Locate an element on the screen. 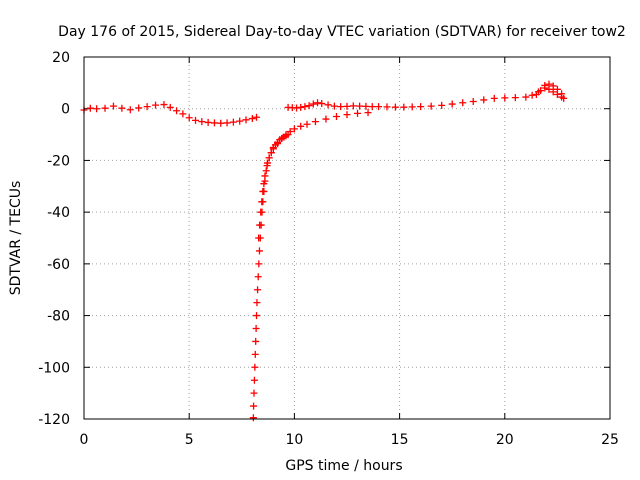 The width and height of the screenshot is (640, 480). y-tick-label: -20 is located at coordinates (58, 161).